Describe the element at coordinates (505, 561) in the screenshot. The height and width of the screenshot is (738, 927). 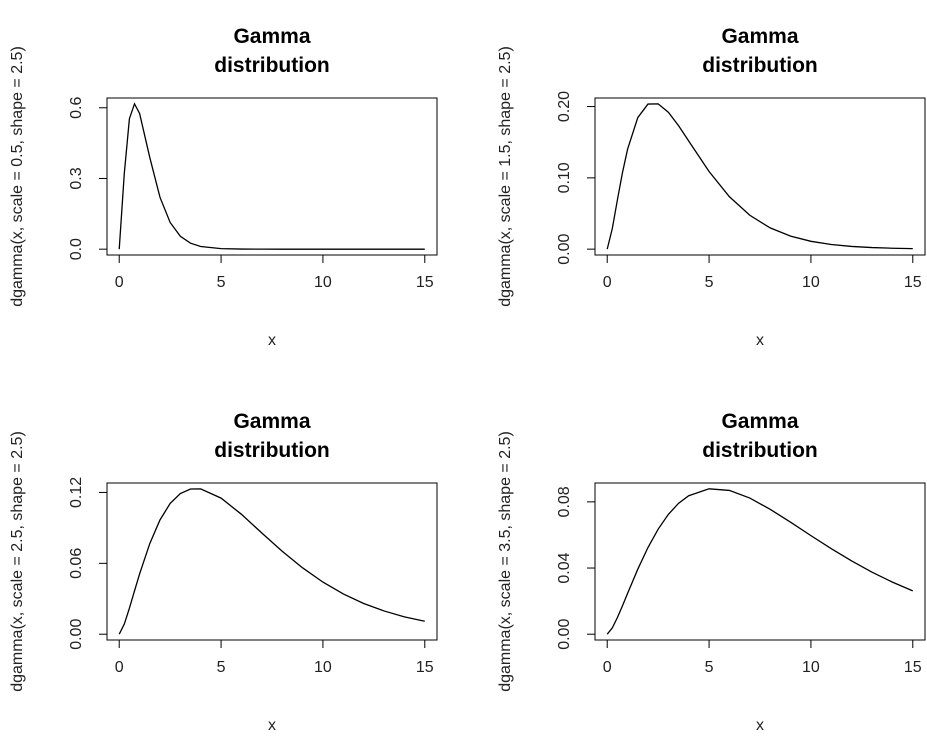
I see `y-axis-label: dgamma(x, scale = 3.5, shape = 2.5)` at that location.